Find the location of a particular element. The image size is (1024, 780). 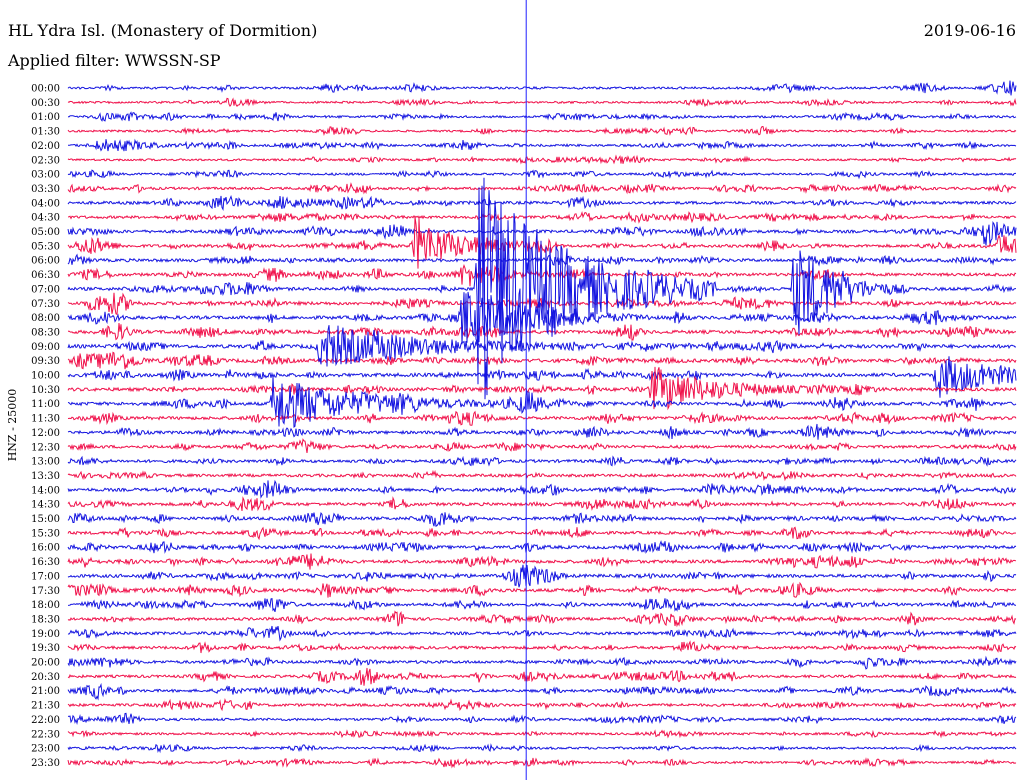

tick-label: 16:30 is located at coordinates (45, 562).